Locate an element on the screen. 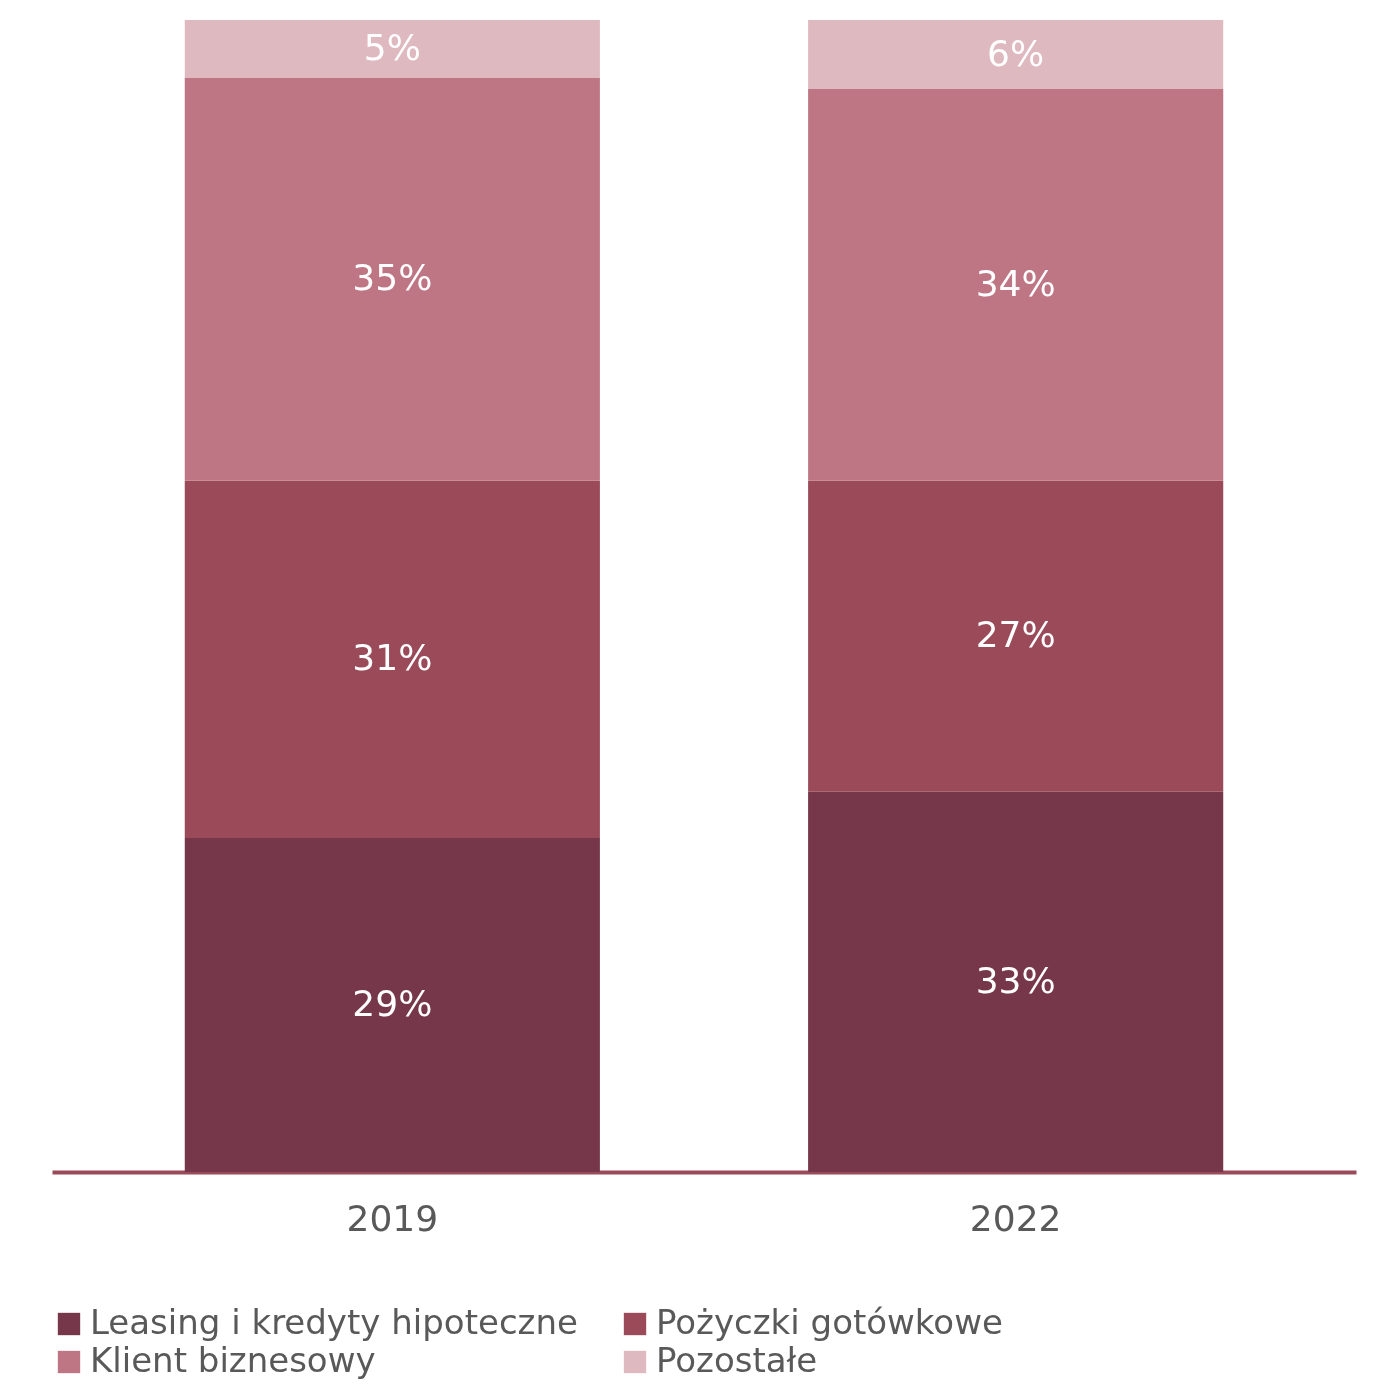 Image resolution: width=1384 pixels, height=1389 pixels. legend-label: Pozostałe is located at coordinates (737, 1360).